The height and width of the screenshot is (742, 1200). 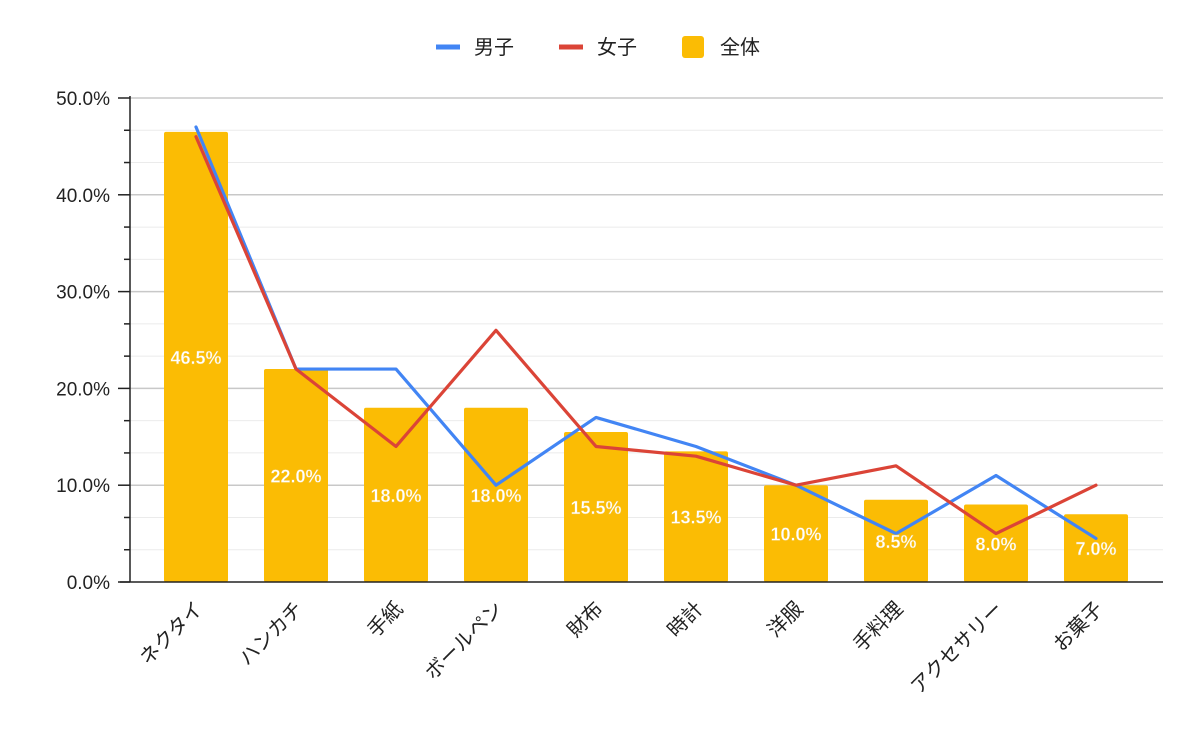 I want to click on x-tick-label-8: アクセサリー, so click(x=957, y=648).